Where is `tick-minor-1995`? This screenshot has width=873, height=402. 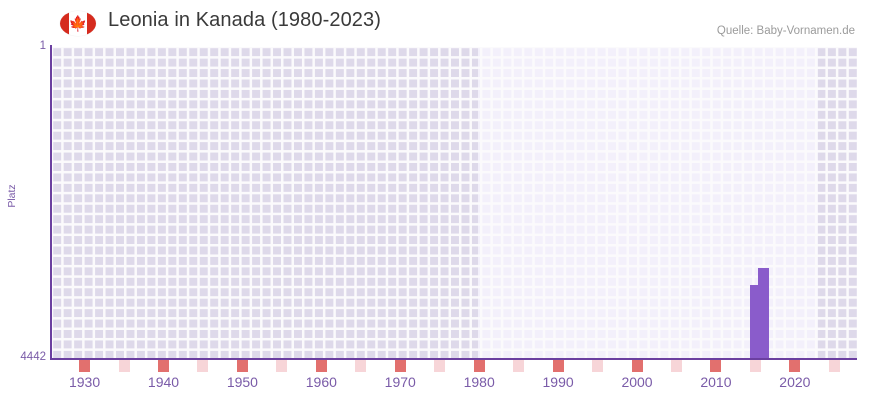
tick-minor-1995 is located at coordinates (598, 366).